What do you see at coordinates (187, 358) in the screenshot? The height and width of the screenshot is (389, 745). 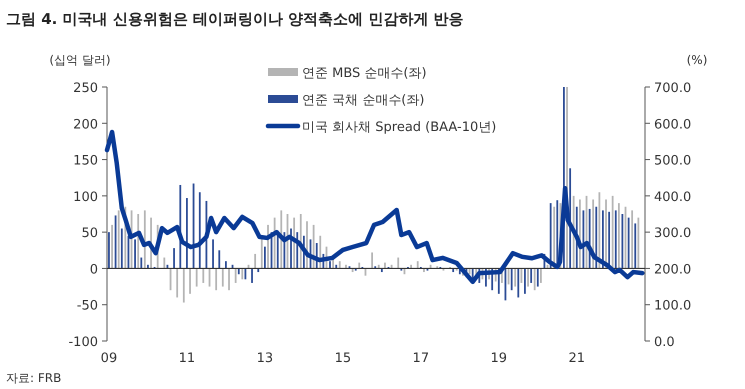 I see `x-tick-label: 11` at bounding box center [187, 358].